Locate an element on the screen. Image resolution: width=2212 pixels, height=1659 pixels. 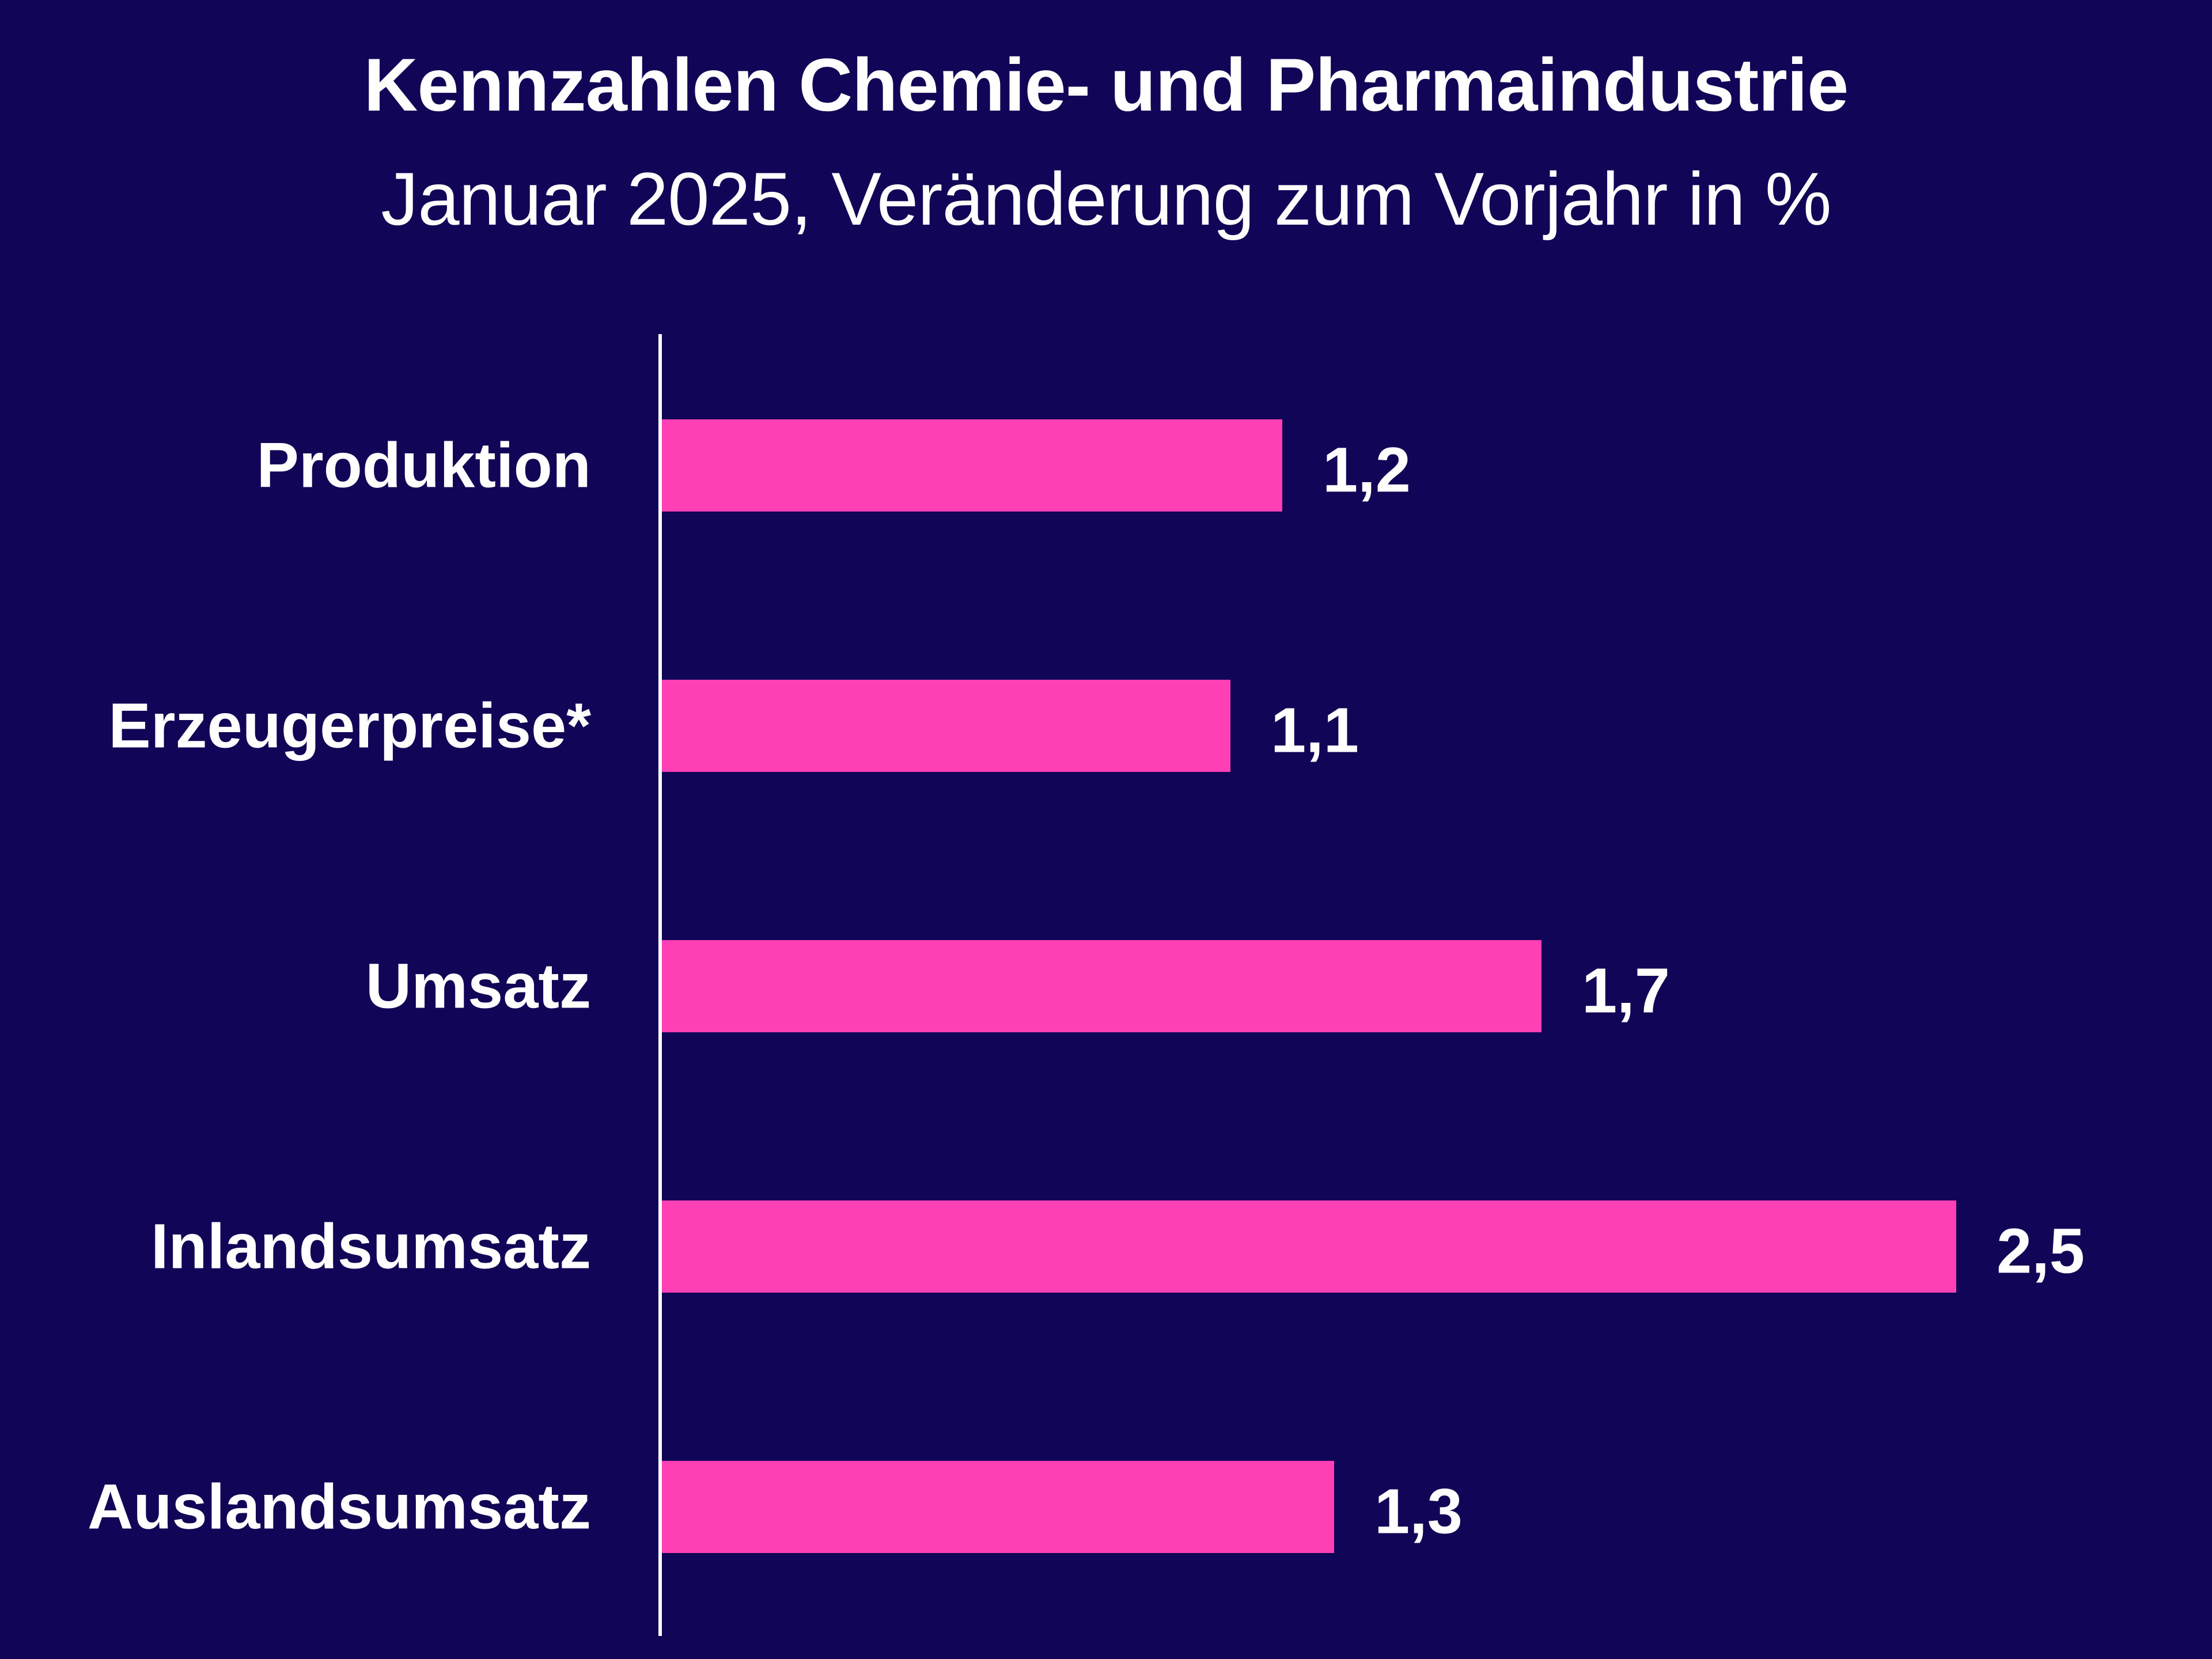
bar-umsatz is located at coordinates (1100, 986).